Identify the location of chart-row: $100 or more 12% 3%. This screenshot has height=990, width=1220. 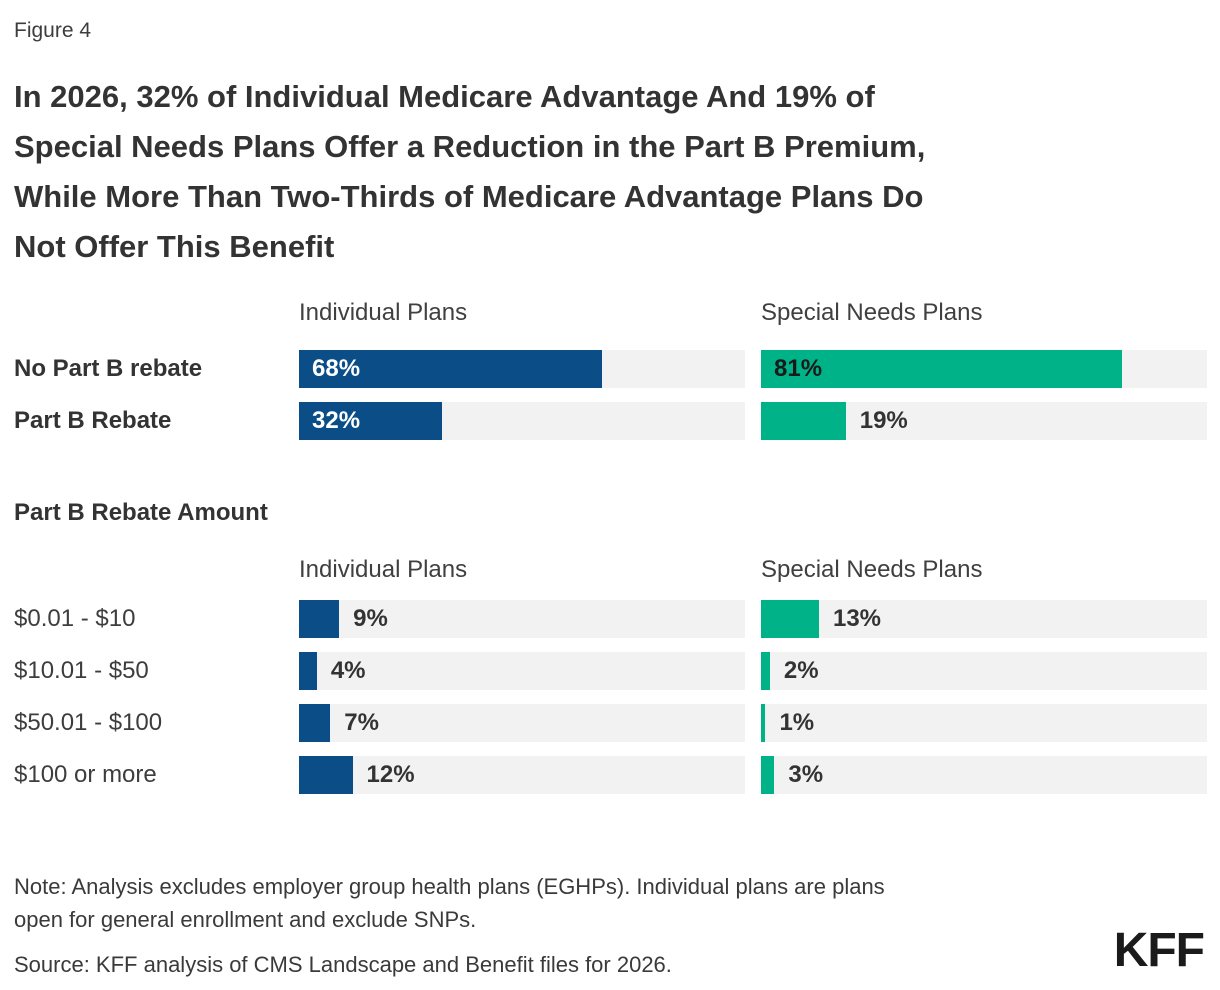
(610, 775).